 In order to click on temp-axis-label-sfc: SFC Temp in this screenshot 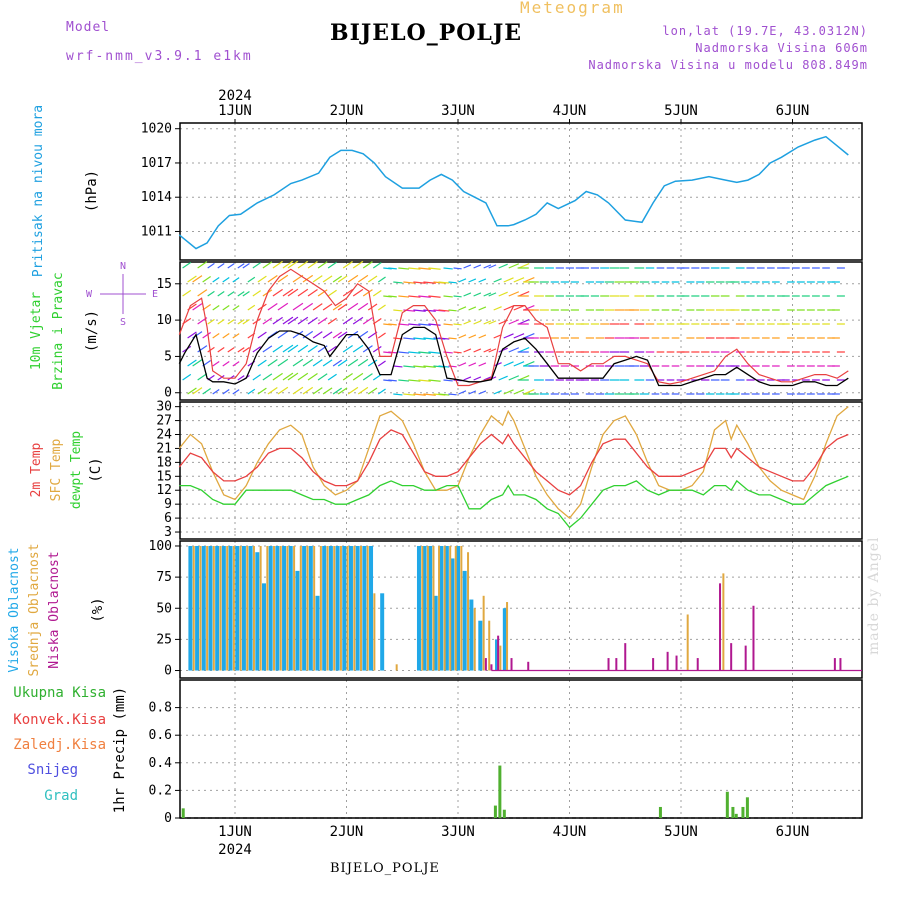, I will do `click(56, 470)`.